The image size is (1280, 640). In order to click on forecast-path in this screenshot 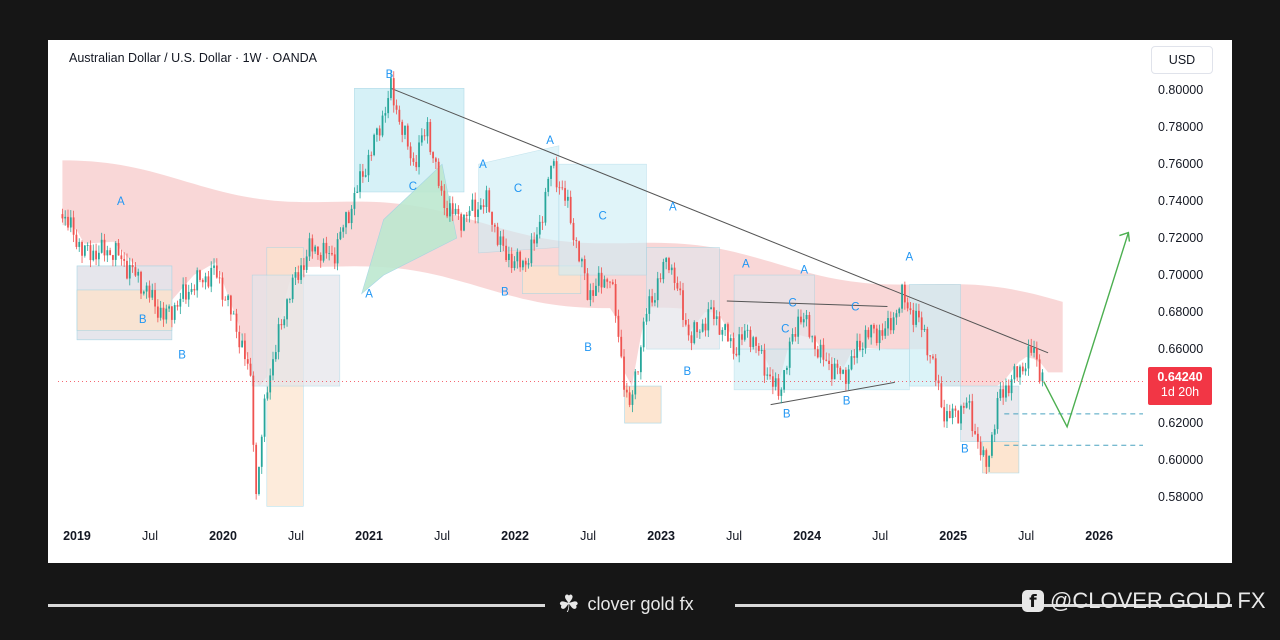, I will do `click(1086, 330)`.